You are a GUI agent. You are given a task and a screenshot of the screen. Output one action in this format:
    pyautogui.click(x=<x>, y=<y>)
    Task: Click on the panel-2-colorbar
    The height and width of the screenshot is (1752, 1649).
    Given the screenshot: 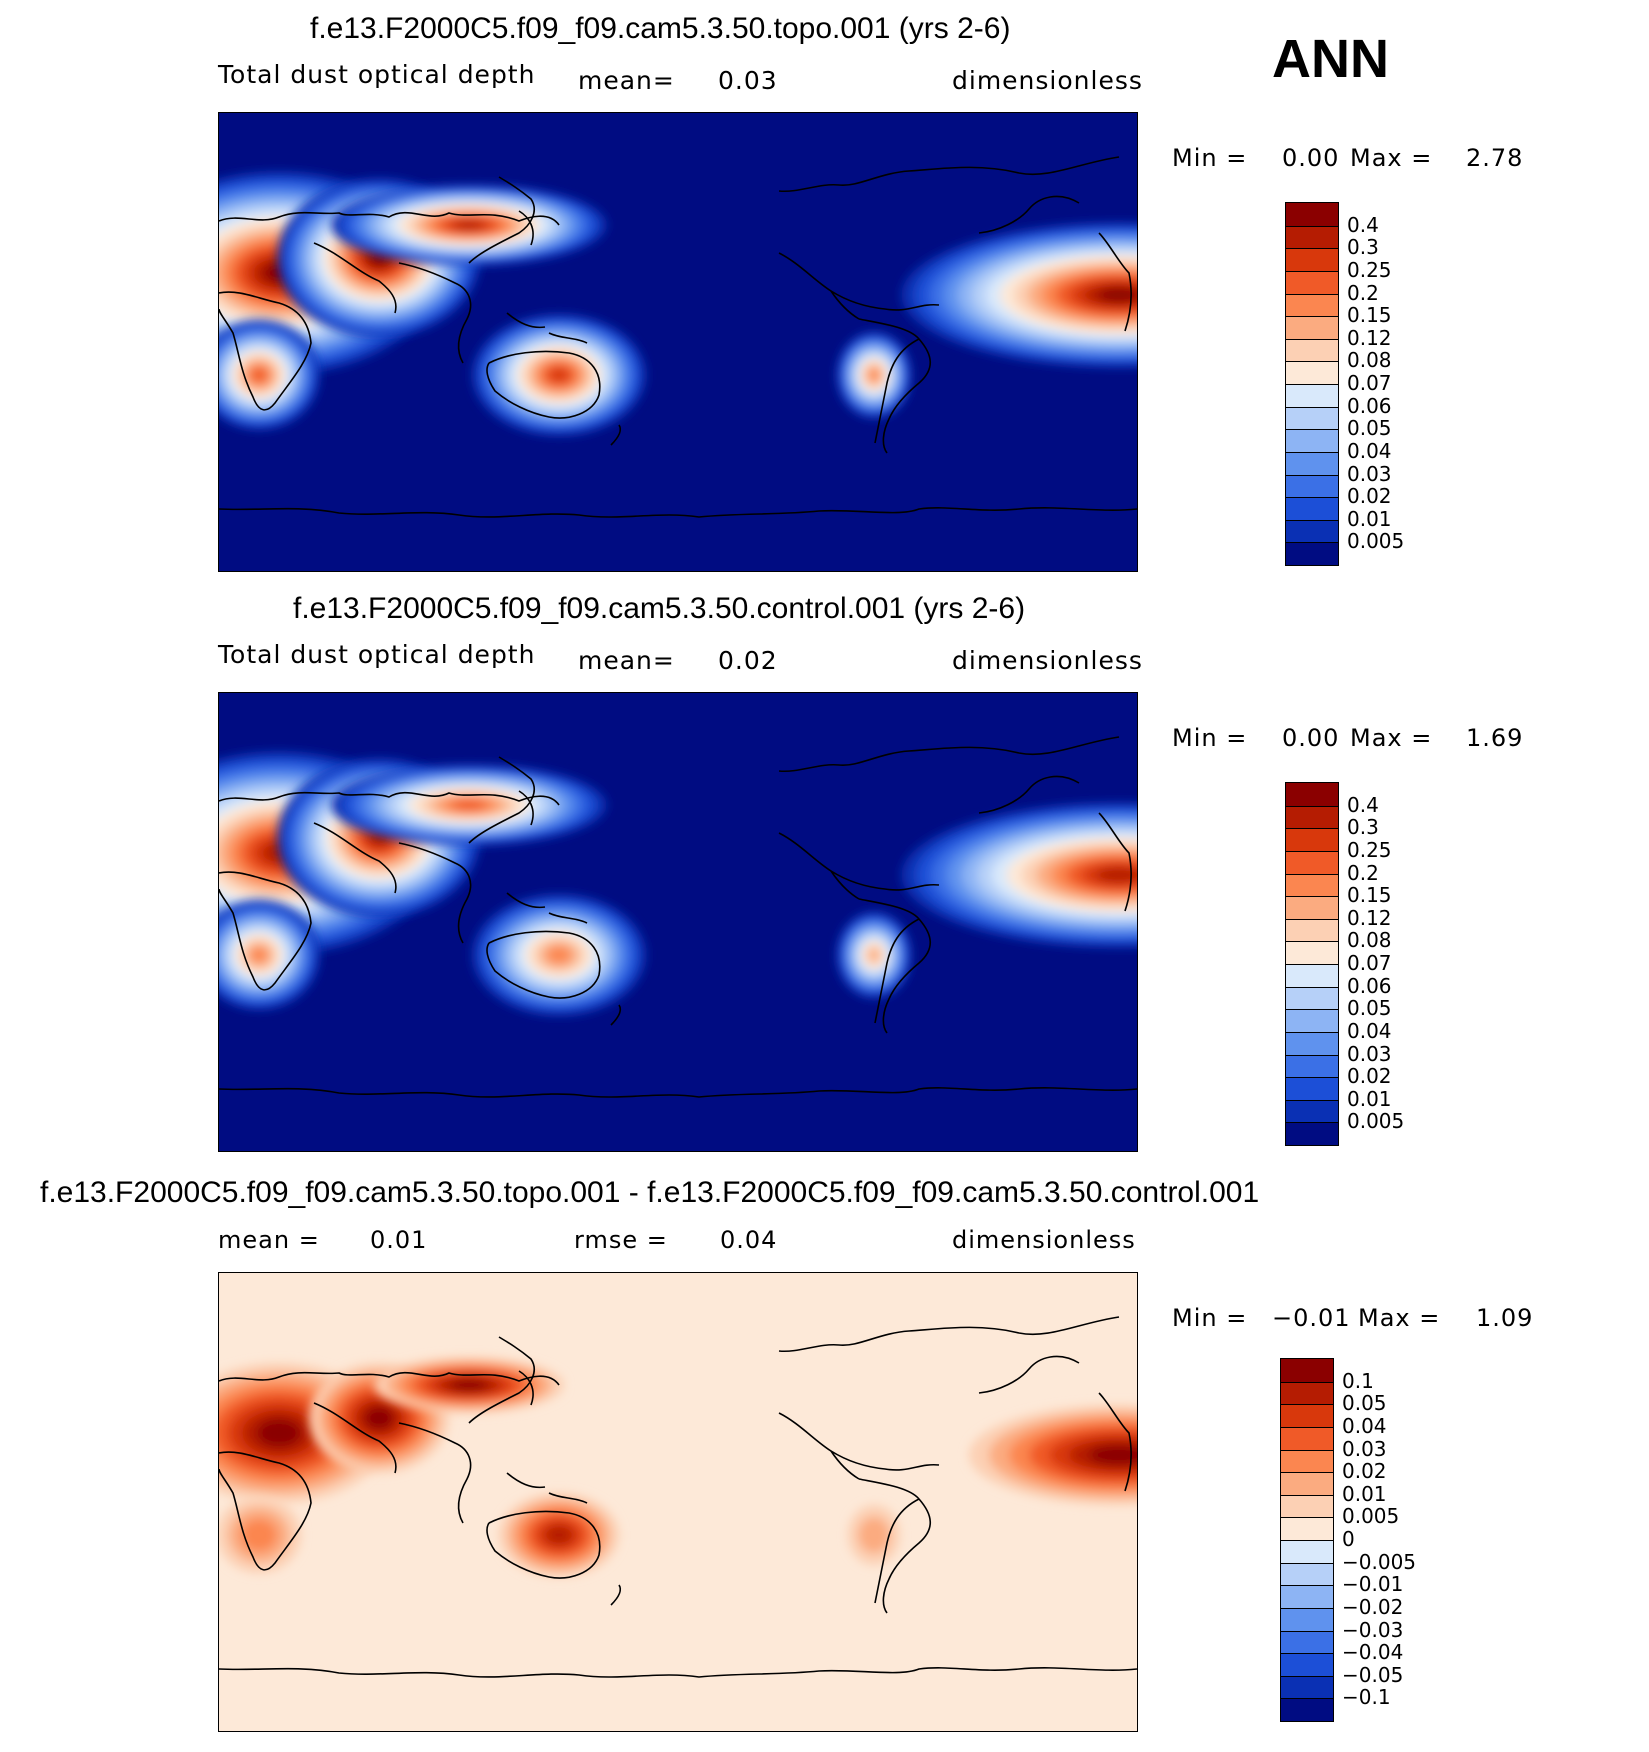 What is the action you would take?
    pyautogui.click(x=1312, y=964)
    